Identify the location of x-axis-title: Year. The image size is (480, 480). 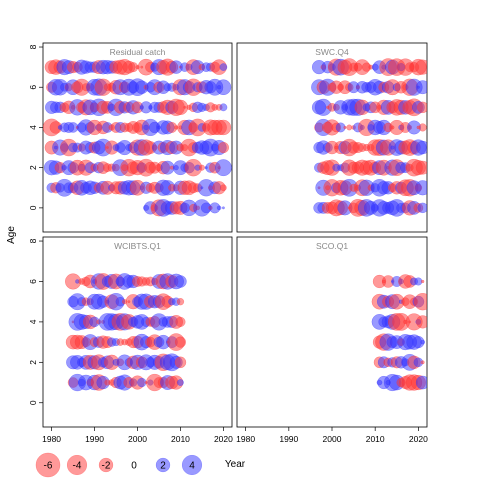
(235, 464).